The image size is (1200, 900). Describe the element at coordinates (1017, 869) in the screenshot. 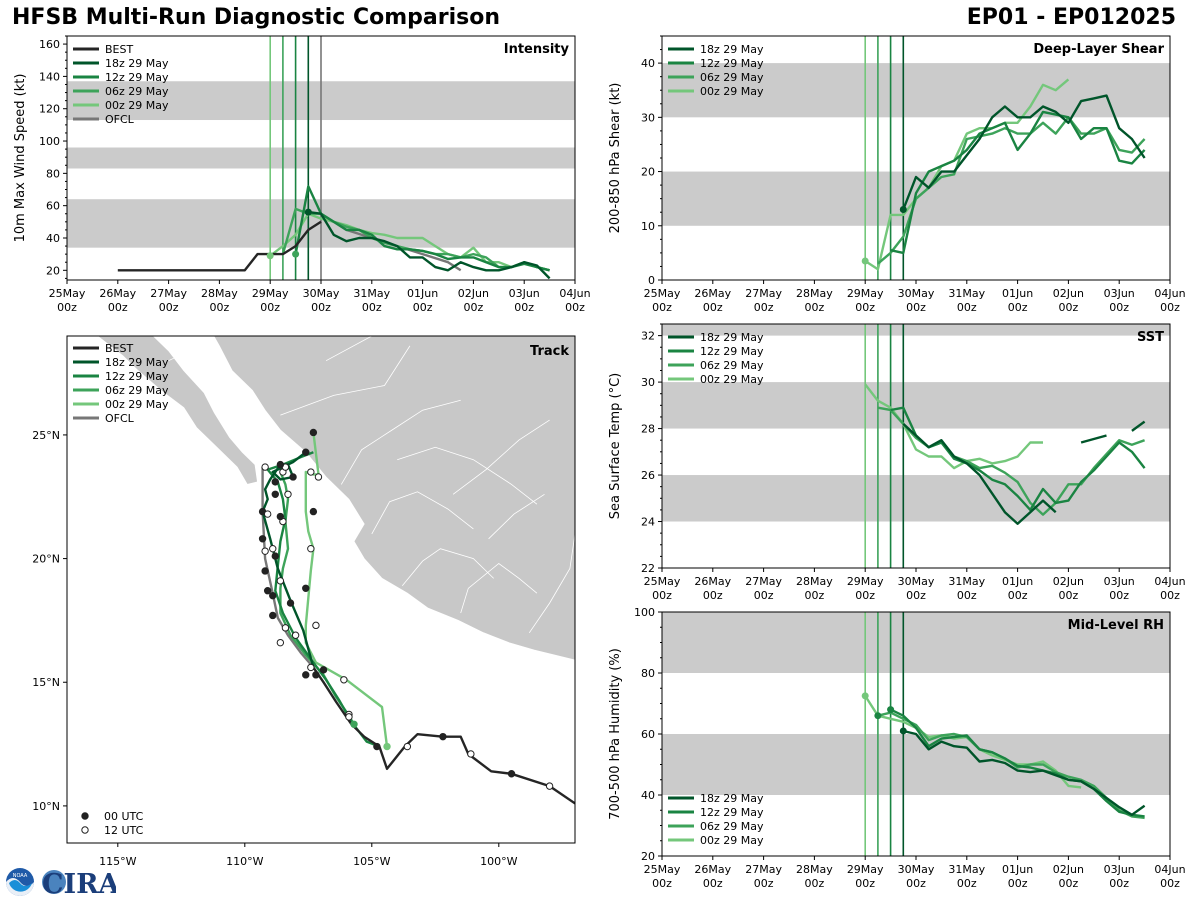

I see `x-tick-label-date: 01Jun` at that location.